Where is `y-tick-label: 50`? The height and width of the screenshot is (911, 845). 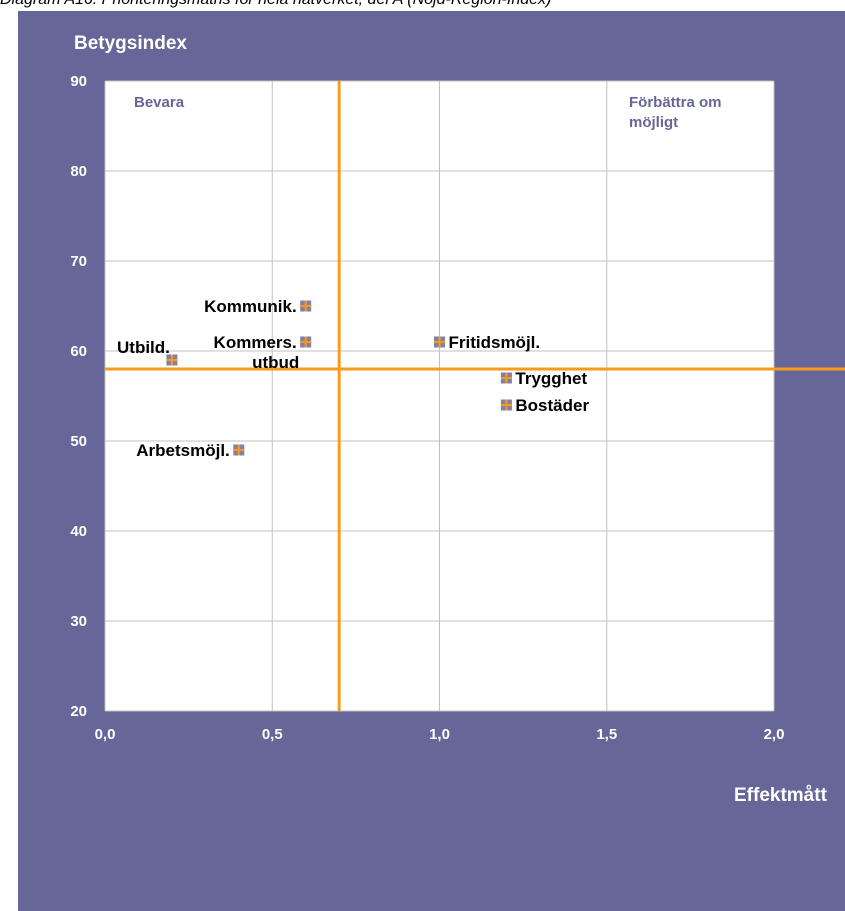 y-tick-label: 50 is located at coordinates (78, 441).